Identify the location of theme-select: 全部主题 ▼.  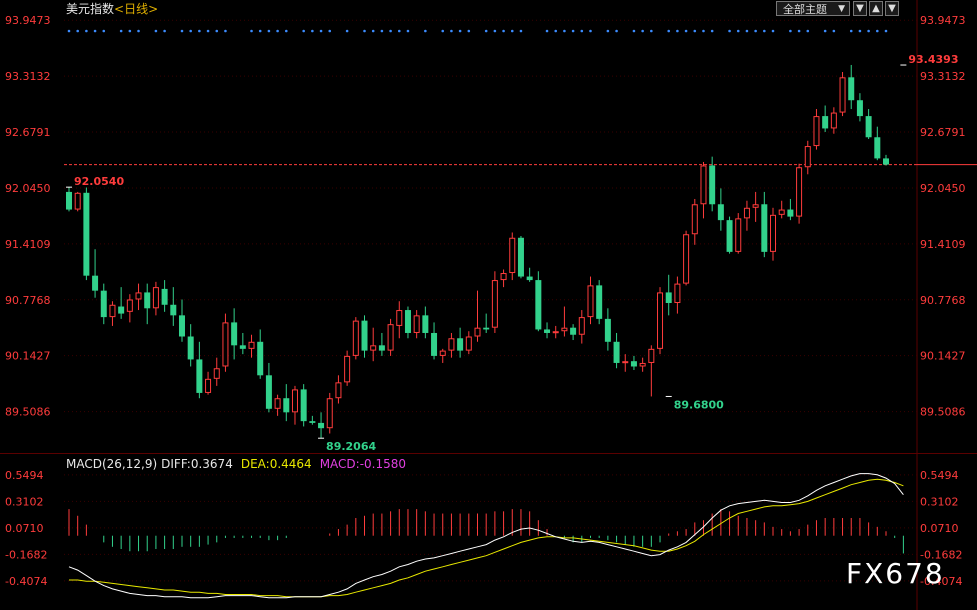
(813, 8).